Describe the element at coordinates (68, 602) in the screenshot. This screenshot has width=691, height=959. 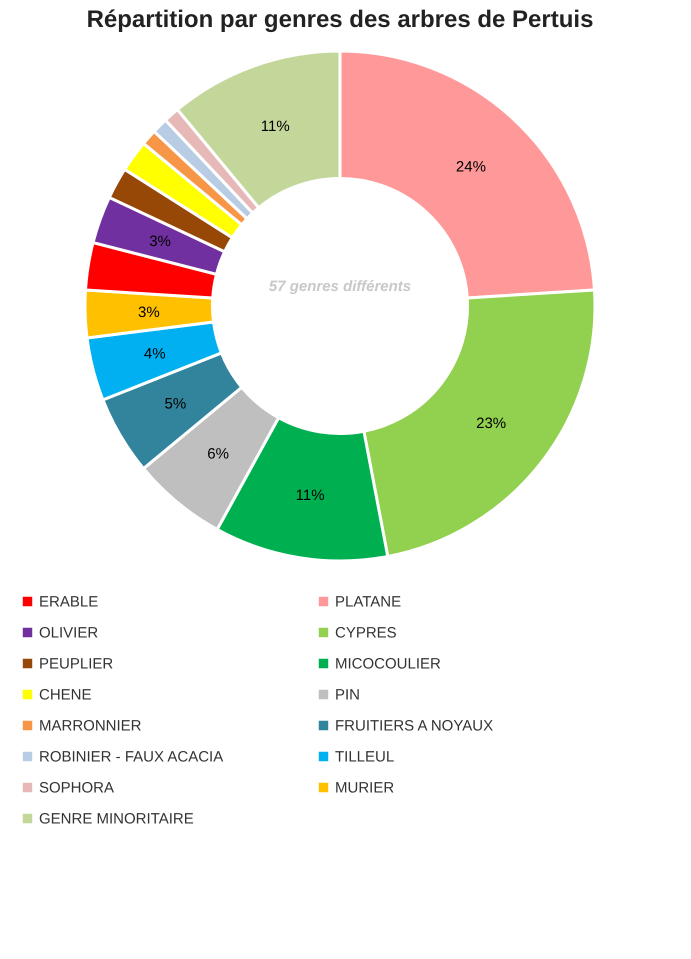
I see `legend-label: ERABLE` at that location.